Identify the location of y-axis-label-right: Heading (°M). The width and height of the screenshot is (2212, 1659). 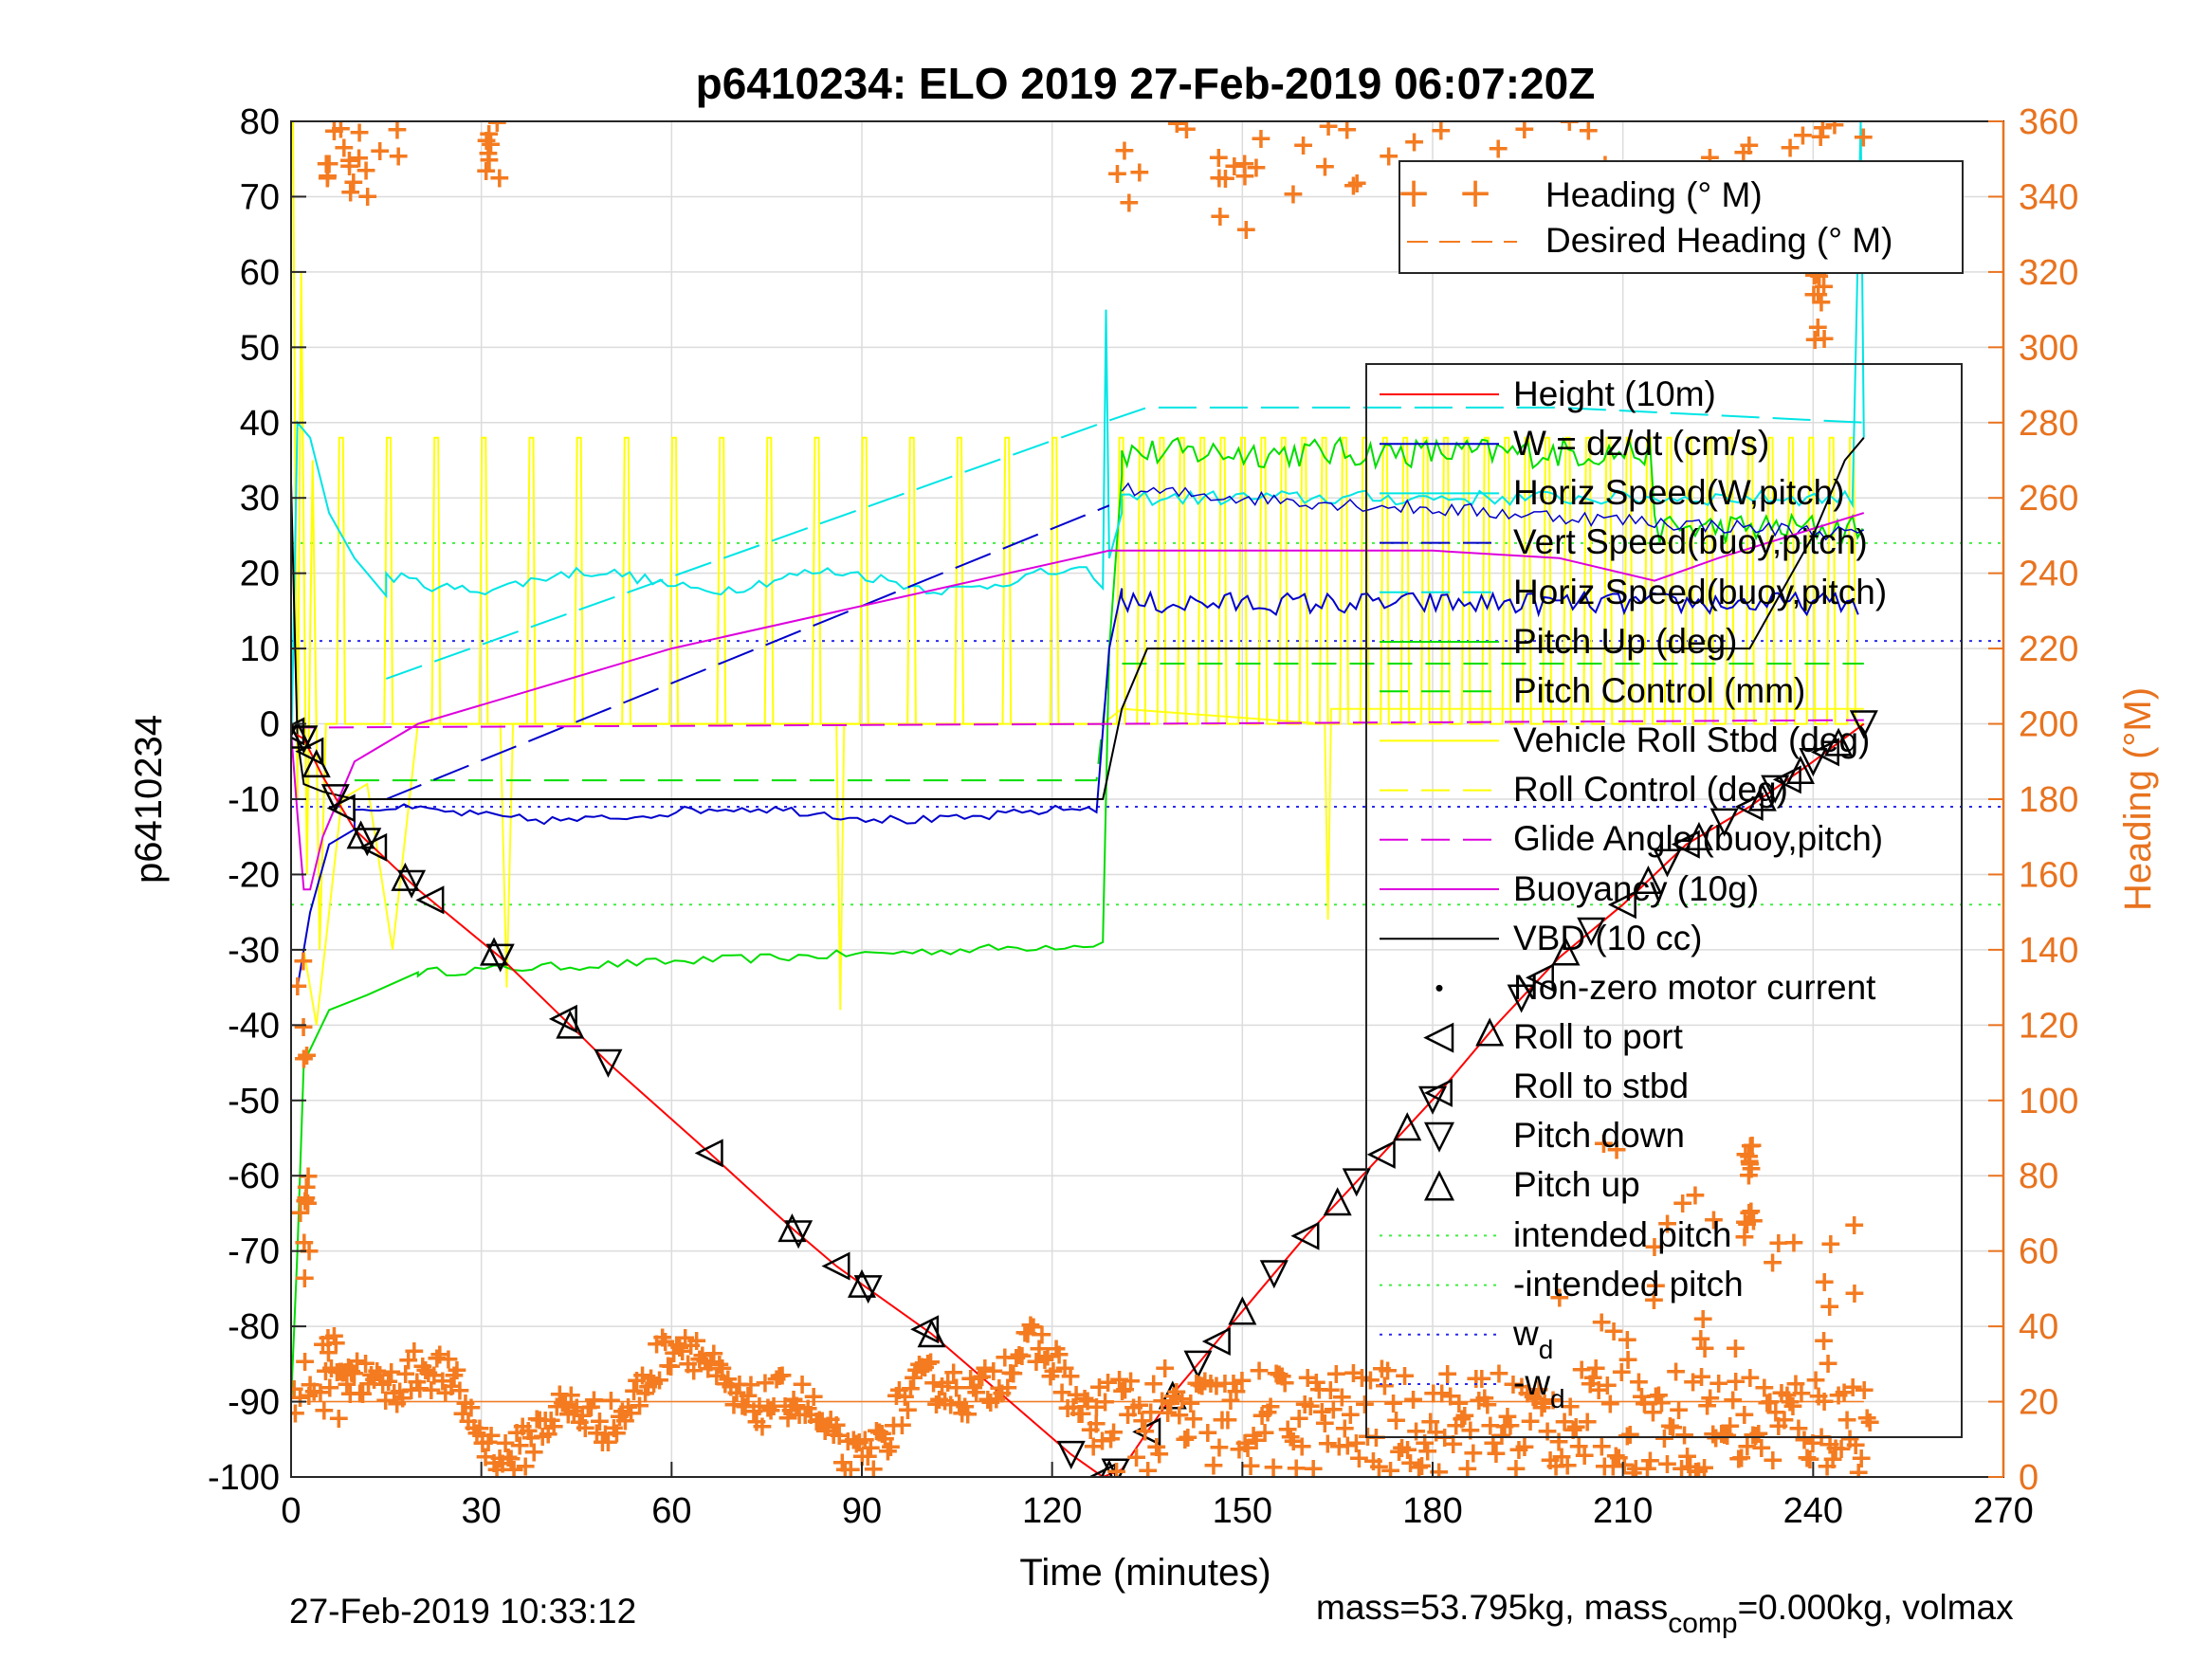
(2138, 799).